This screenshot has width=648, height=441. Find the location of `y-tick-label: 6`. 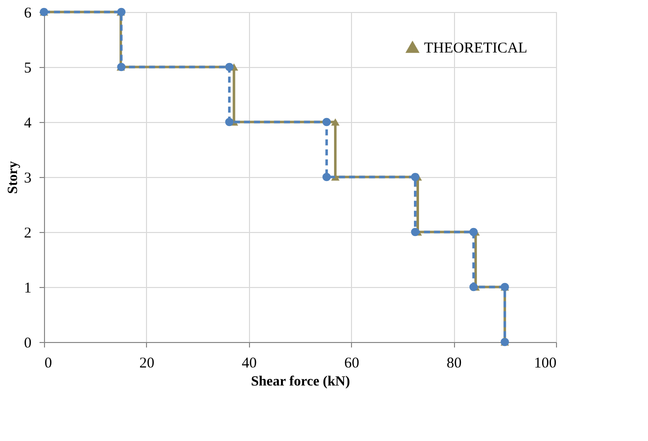

y-tick-label: 6 is located at coordinates (28, 14).